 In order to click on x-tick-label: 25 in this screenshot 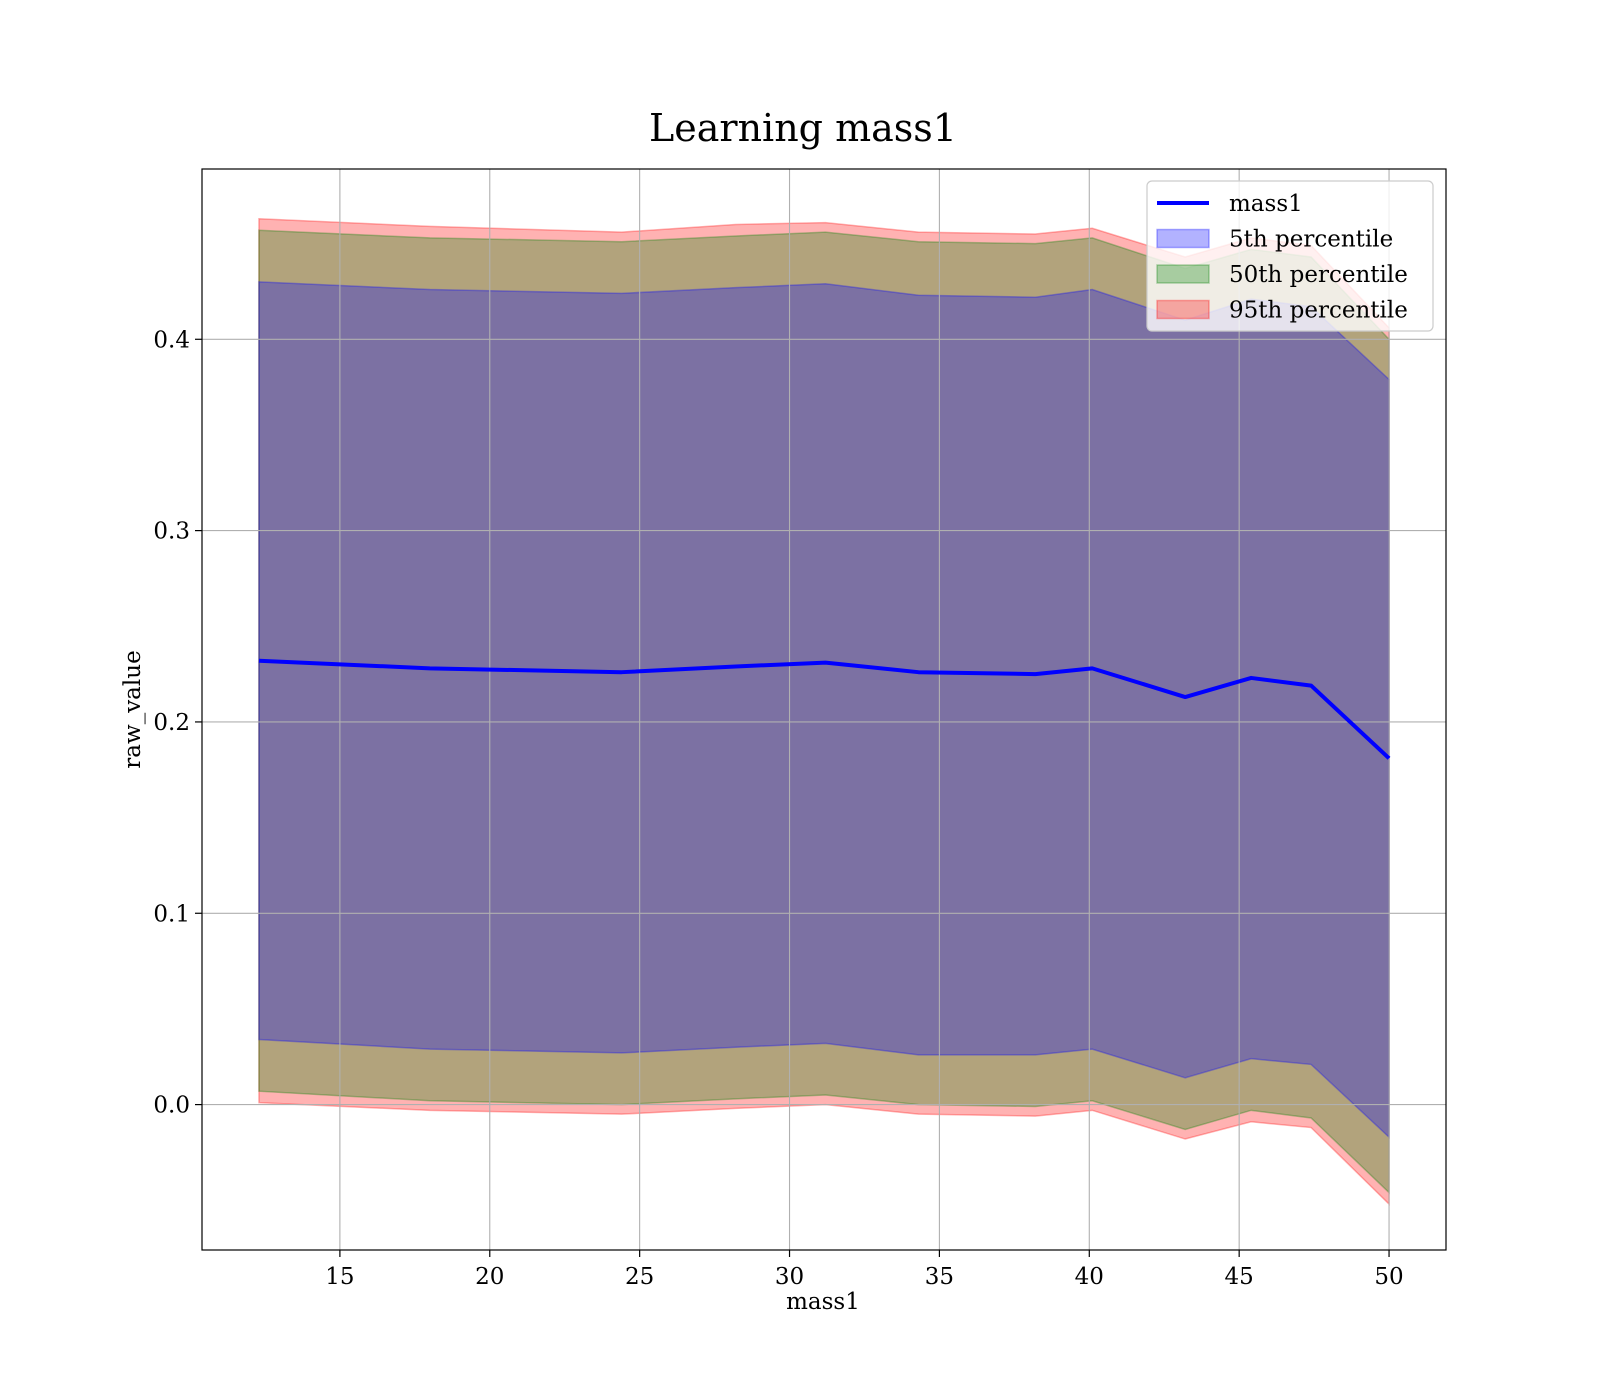, I will do `click(639, 1277)`.